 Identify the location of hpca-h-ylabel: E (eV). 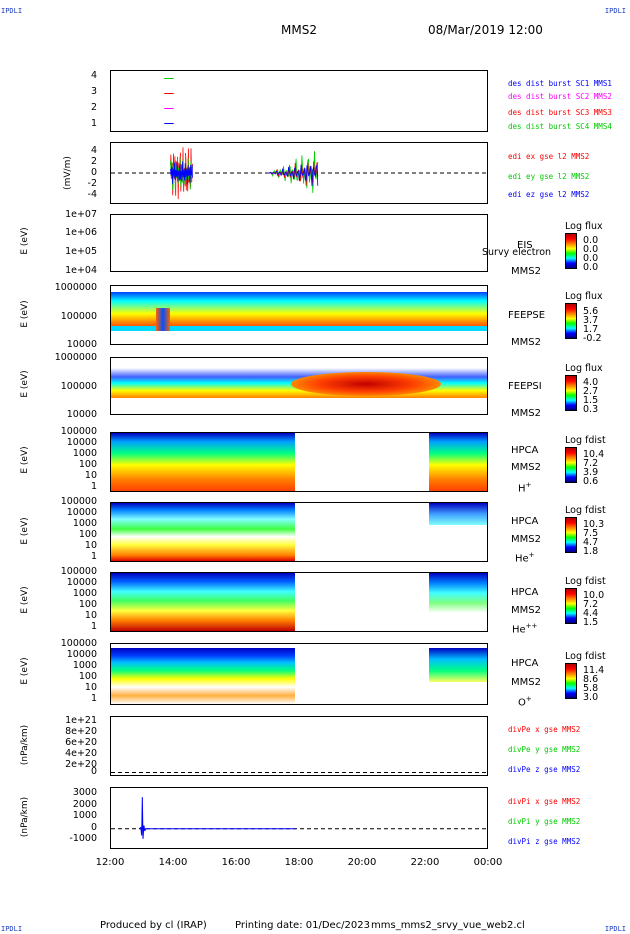
(25, 460).